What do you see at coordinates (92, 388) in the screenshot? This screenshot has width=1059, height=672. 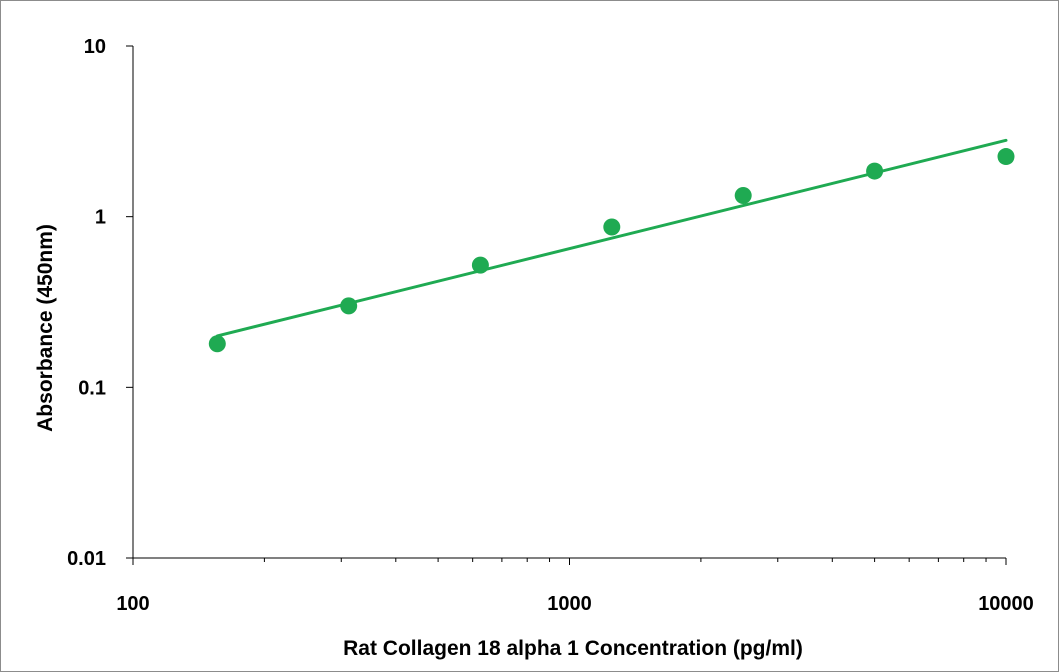 I see `y-tick-label: 0.1` at bounding box center [92, 388].